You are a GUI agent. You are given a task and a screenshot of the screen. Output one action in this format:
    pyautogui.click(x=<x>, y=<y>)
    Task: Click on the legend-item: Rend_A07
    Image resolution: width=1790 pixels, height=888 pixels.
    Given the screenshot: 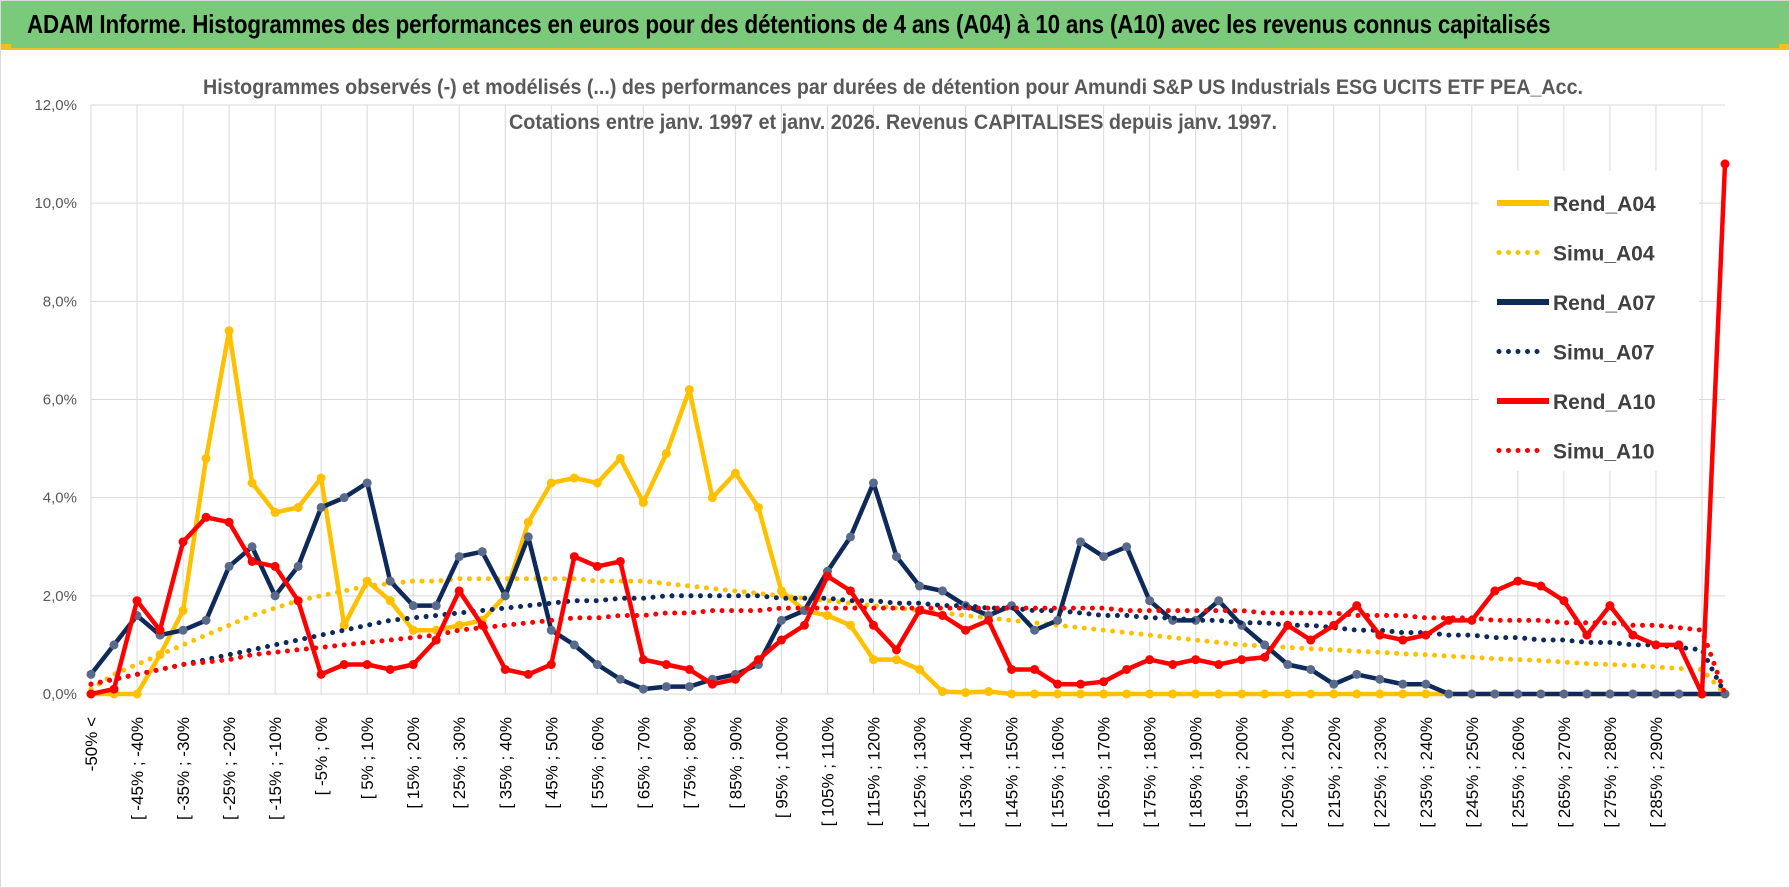 What is the action you would take?
    pyautogui.click(x=1576, y=303)
    